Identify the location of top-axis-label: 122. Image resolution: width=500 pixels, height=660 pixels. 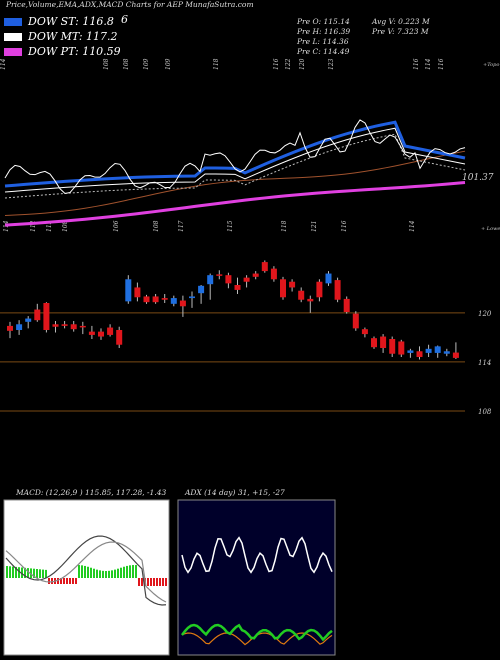
(288, 64).